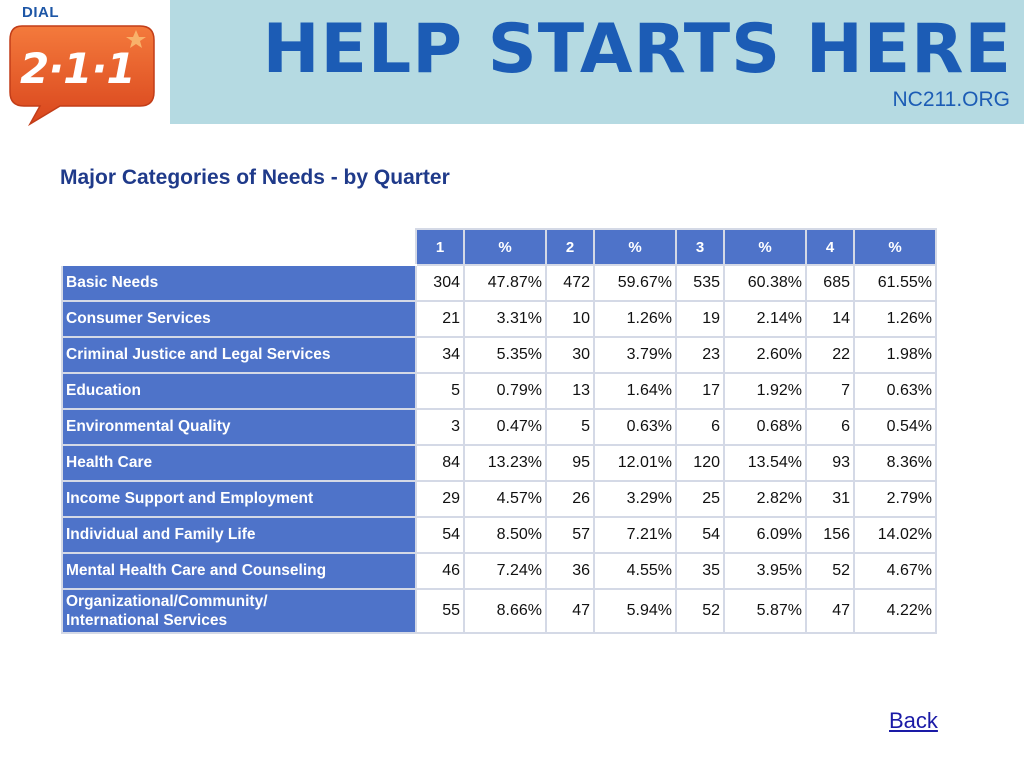 This screenshot has height=768, width=1024. Describe the element at coordinates (505, 611) in the screenshot. I see `table-cell: 8.66%` at that location.